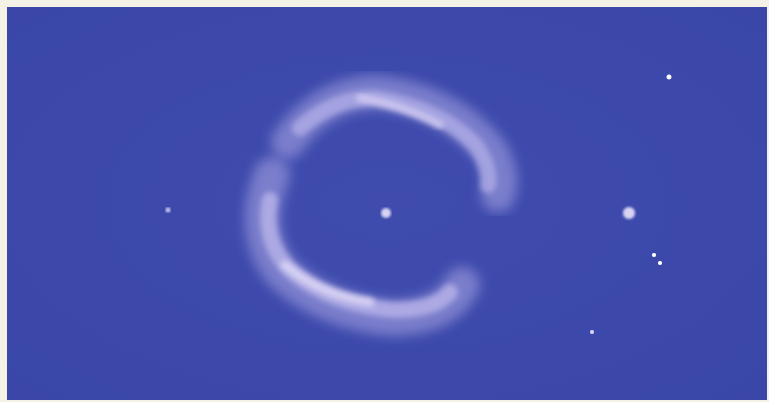  What do you see at coordinates (400, 111) in the screenshot?
I see `upper-arc-bright` at bounding box center [400, 111].